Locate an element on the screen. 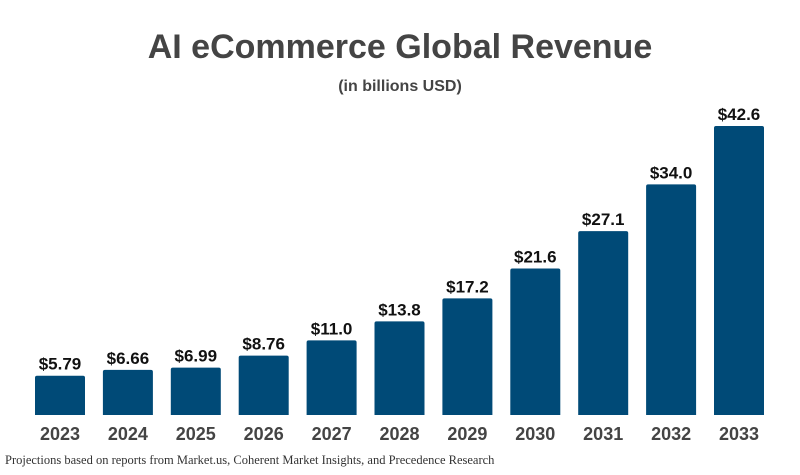 The height and width of the screenshot is (475, 800). bar-2030 is located at coordinates (535, 341).